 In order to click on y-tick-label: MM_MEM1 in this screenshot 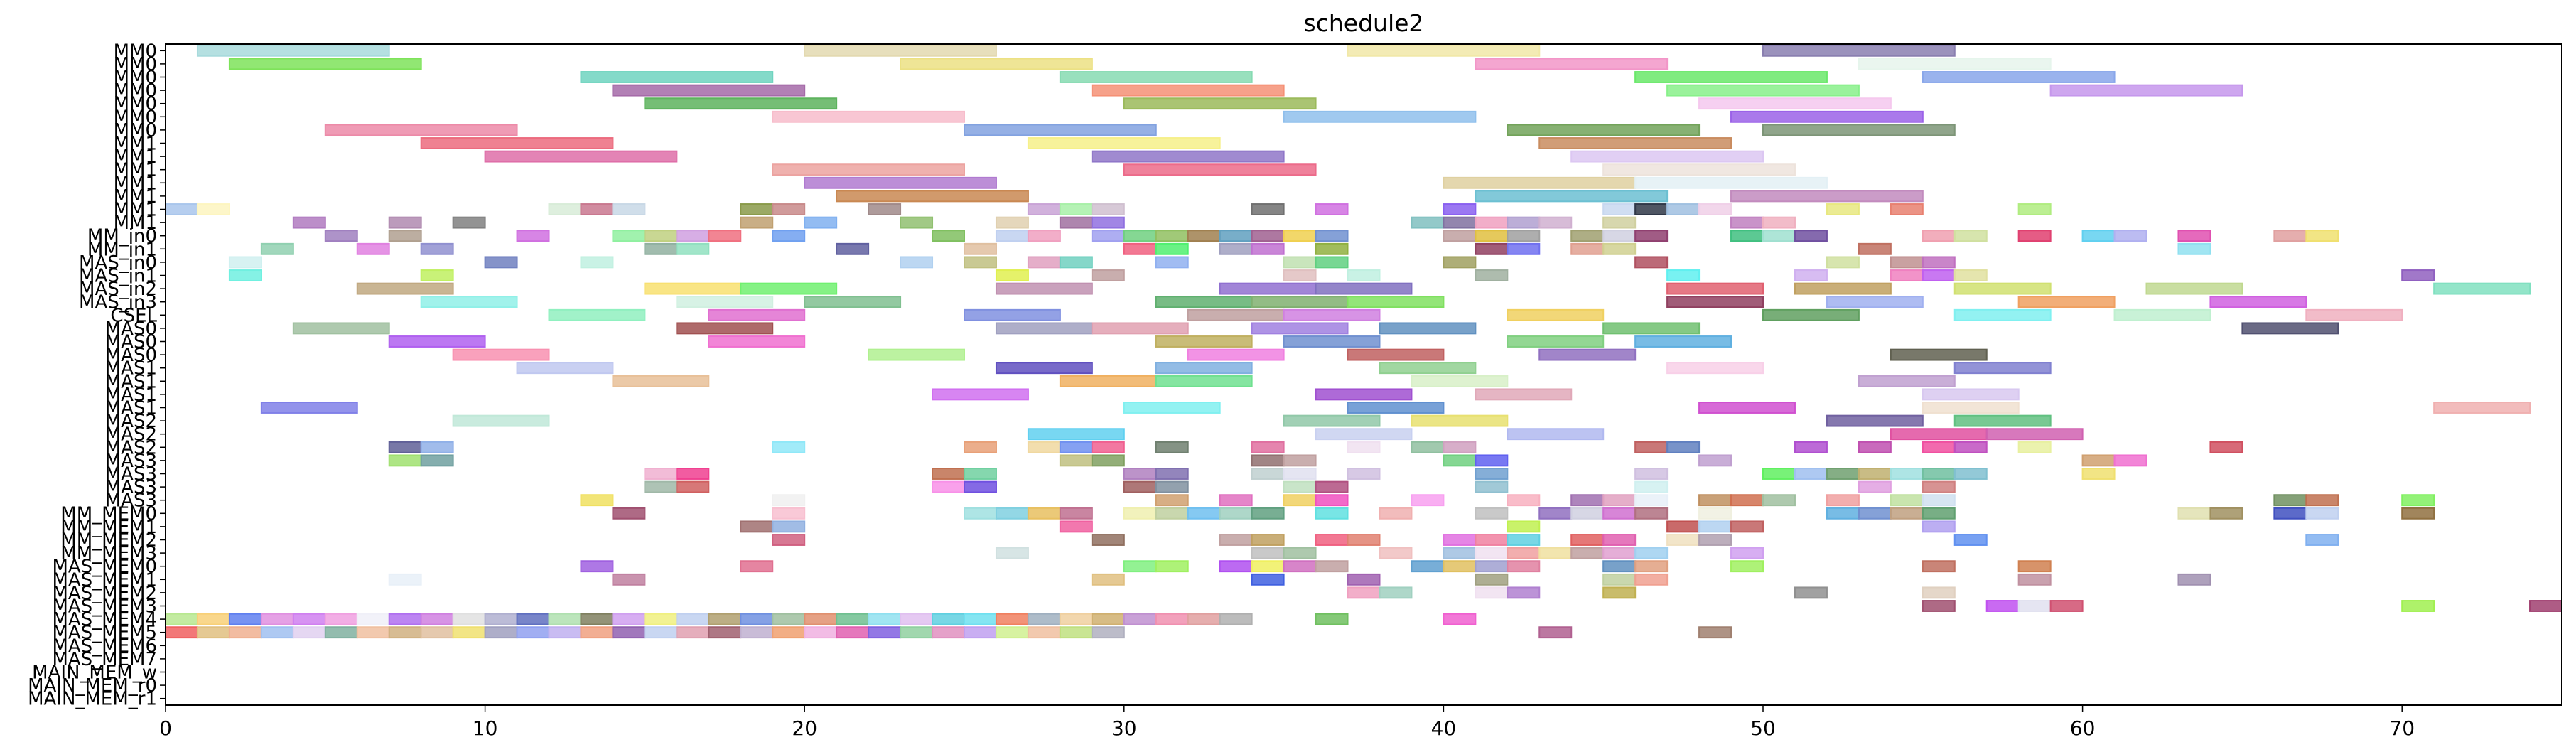, I will do `click(108, 527)`.